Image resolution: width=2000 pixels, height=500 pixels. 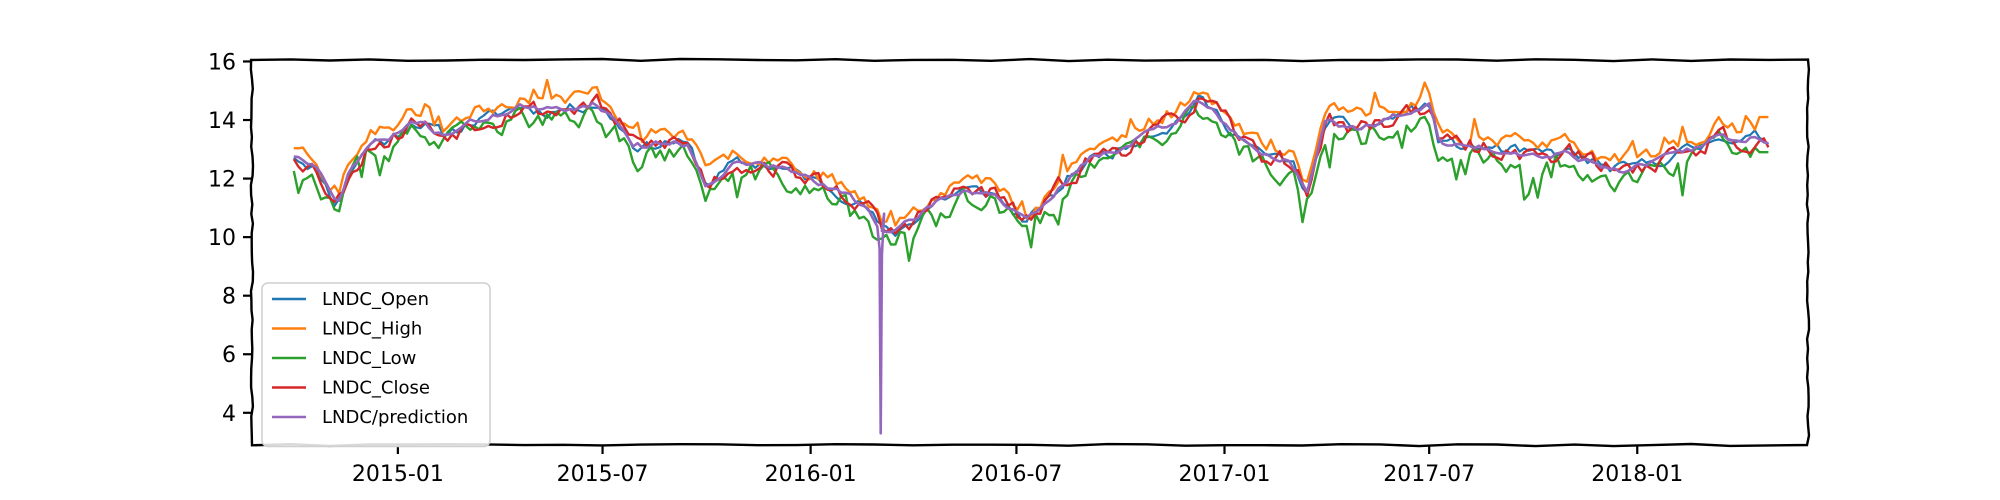 I want to click on y-tick-label: 6, so click(x=229, y=355).